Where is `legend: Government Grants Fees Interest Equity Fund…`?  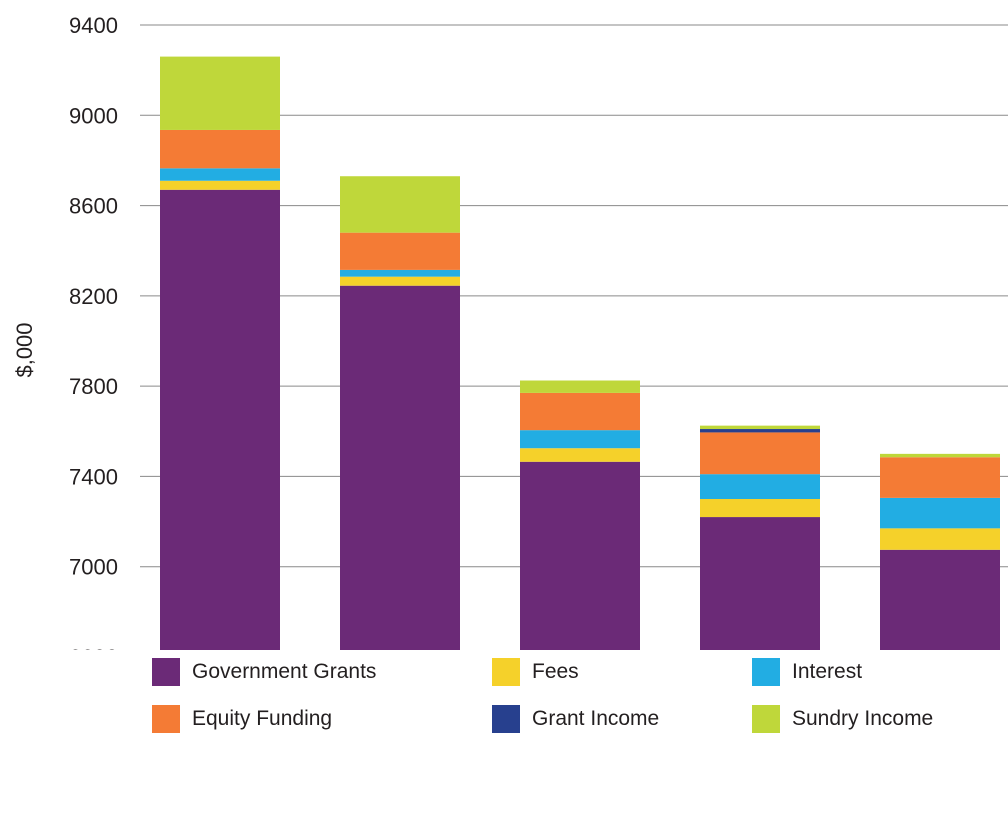
legend: Government Grants Fees Interest Equity Fund… is located at coordinates (572, 725).